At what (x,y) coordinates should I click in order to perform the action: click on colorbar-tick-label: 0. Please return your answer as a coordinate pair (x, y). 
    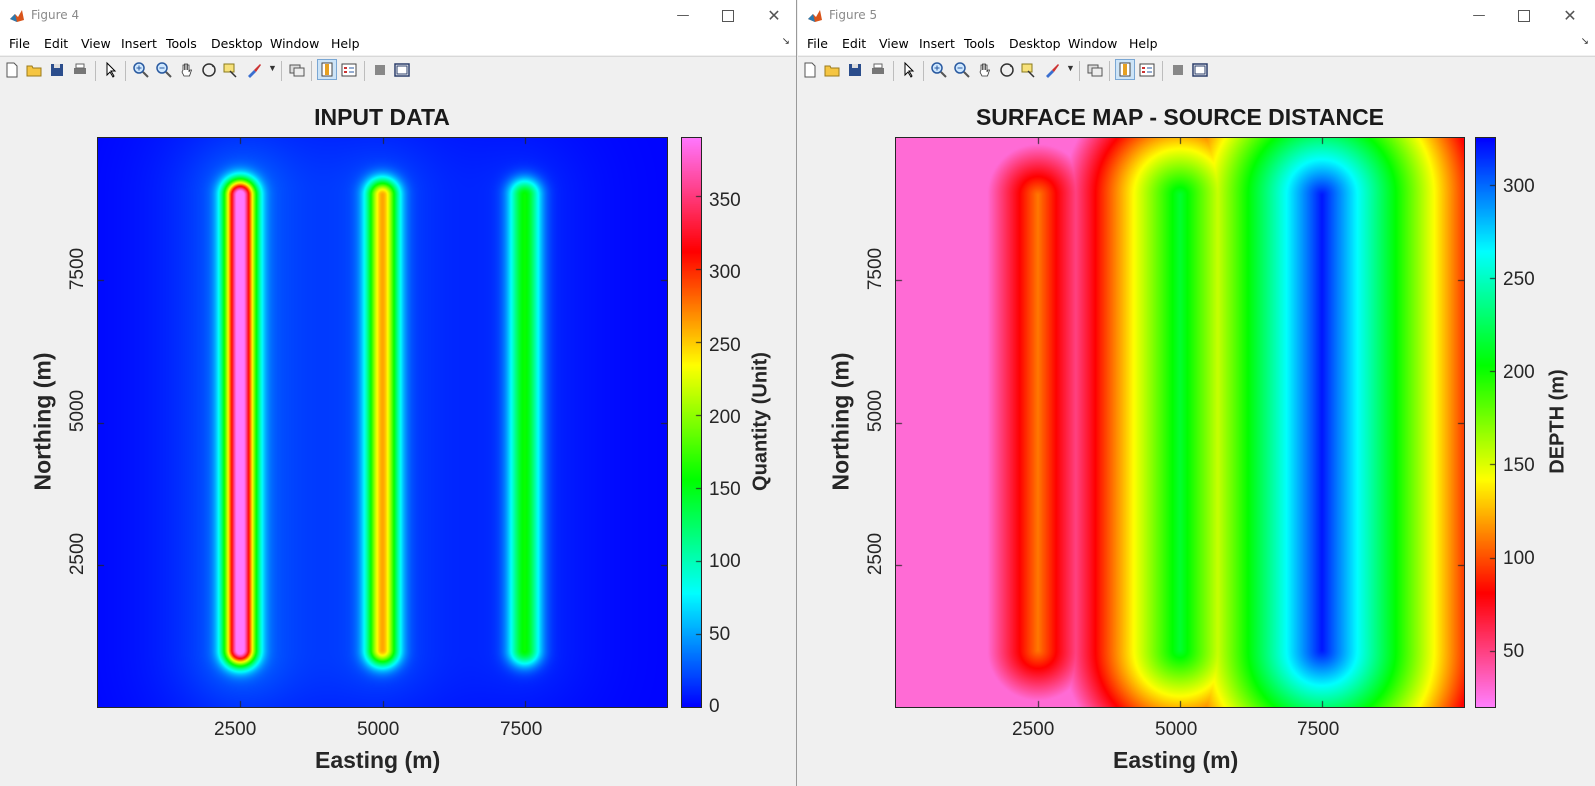
    Looking at the image, I should click on (714, 706).